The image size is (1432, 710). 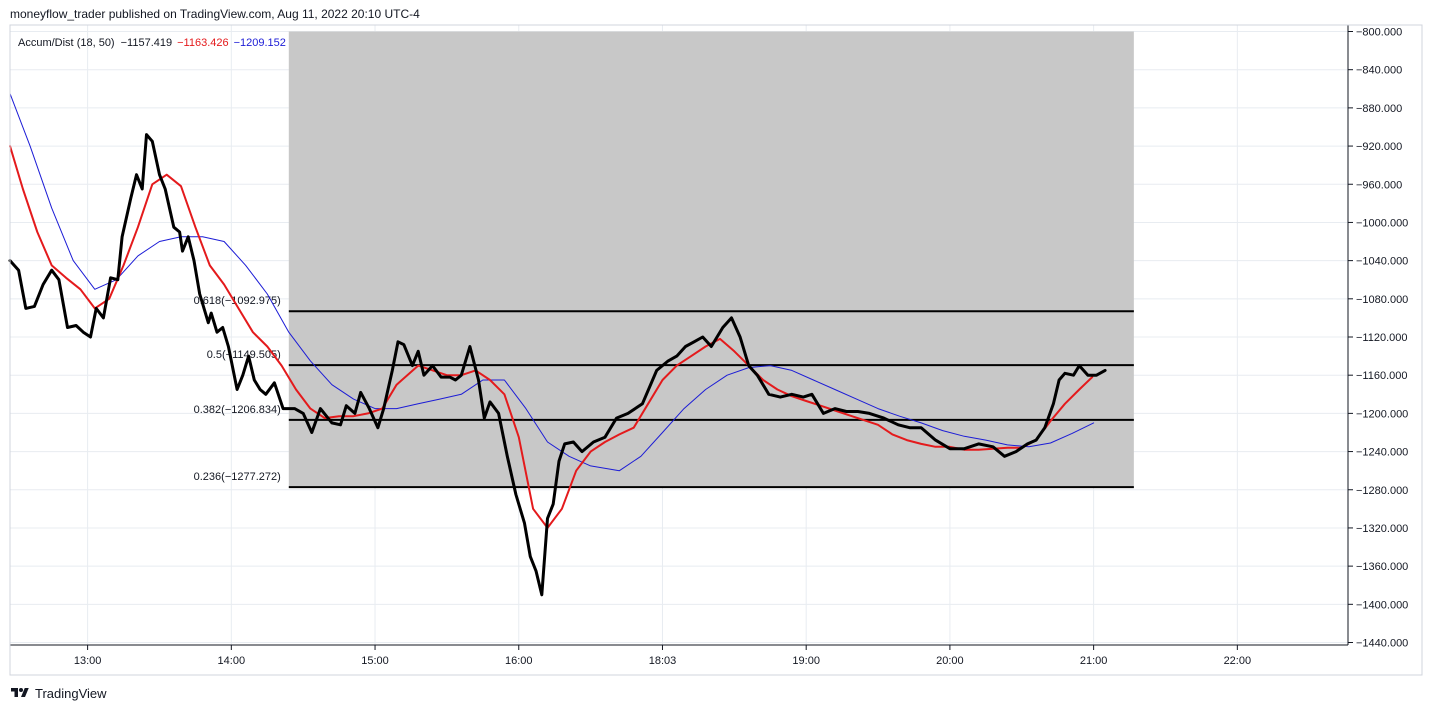 What do you see at coordinates (20, 692) in the screenshot?
I see `tradingview-logo-icon` at bounding box center [20, 692].